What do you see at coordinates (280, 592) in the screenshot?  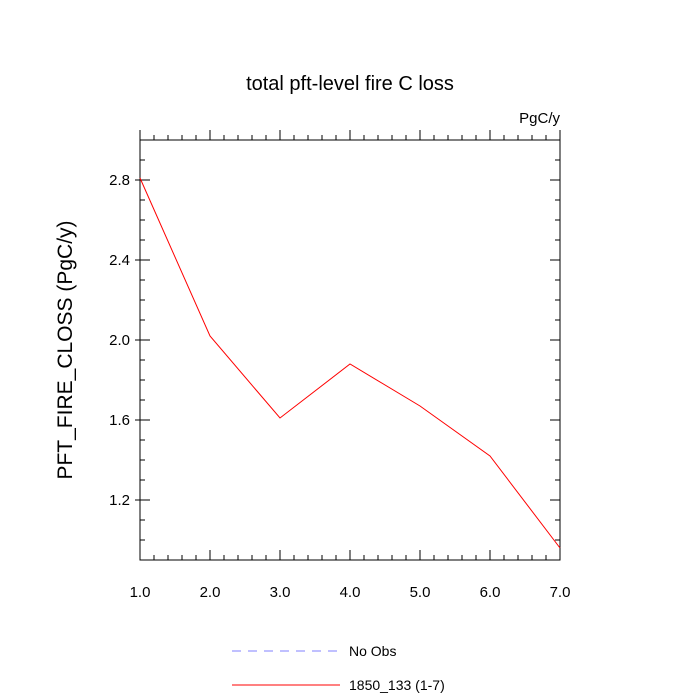 I see `x-tick-label: 3.0` at bounding box center [280, 592].